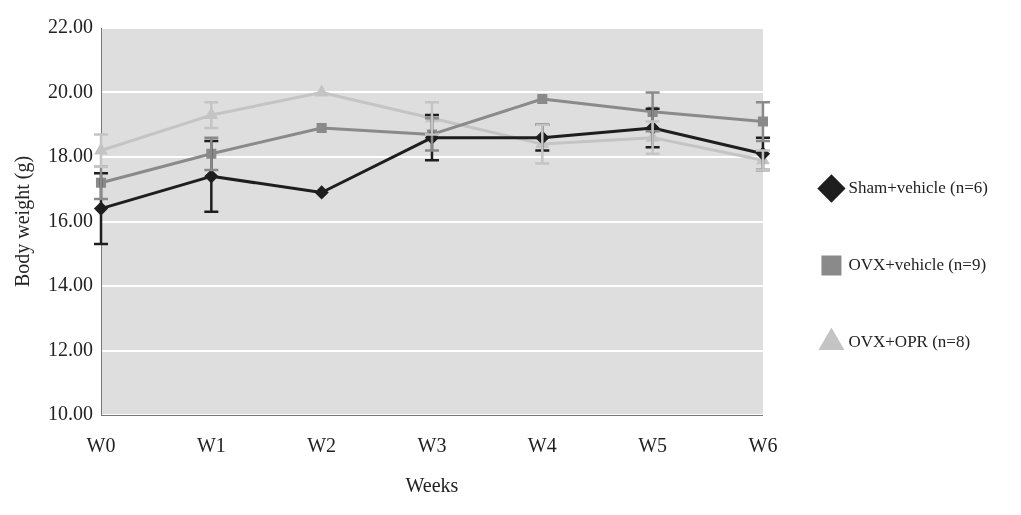 This screenshot has width=1021, height=515. What do you see at coordinates (101, 445) in the screenshot?
I see `x-tick-label: W0` at bounding box center [101, 445].